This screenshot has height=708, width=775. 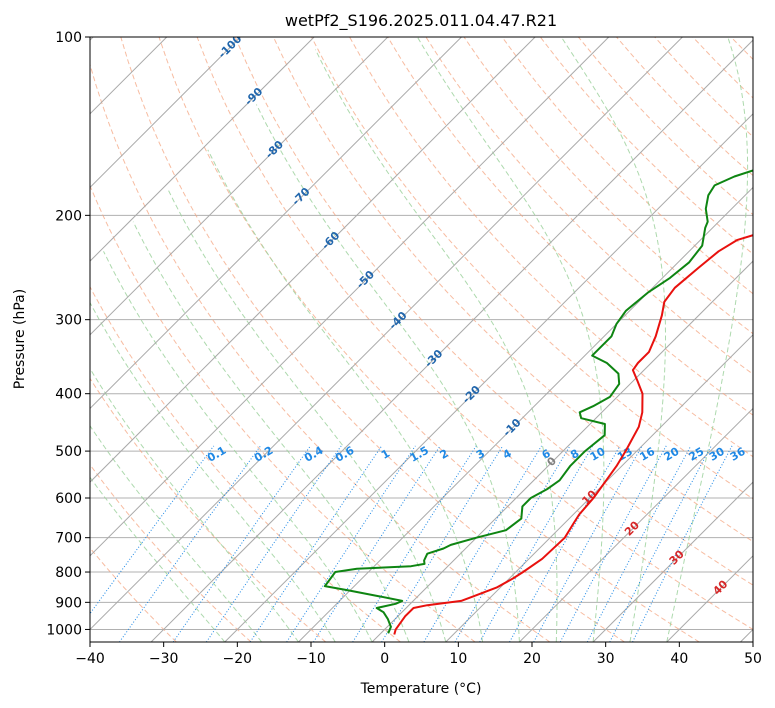 What do you see at coordinates (20, 339) in the screenshot?
I see `y-axis-label: Pressure (hPa)` at bounding box center [20, 339].